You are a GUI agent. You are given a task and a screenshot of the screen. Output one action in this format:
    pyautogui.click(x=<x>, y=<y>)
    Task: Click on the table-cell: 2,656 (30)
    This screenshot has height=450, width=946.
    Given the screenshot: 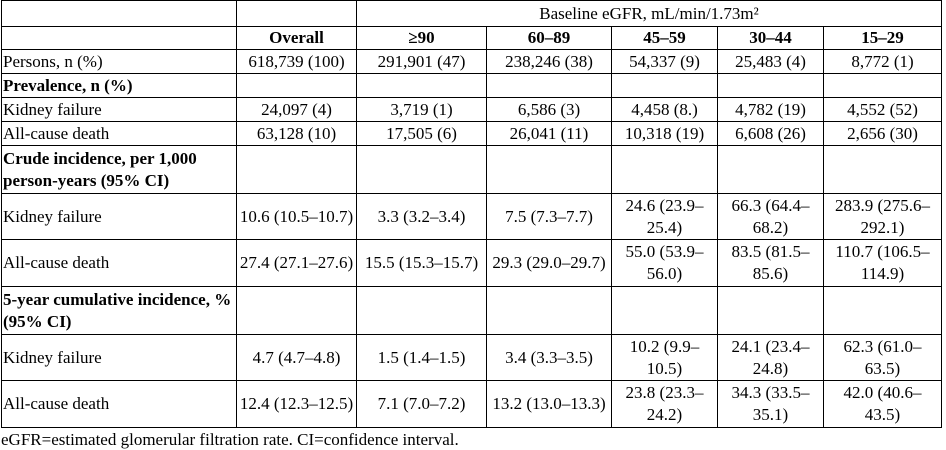 What is the action you would take?
    pyautogui.click(x=882, y=133)
    